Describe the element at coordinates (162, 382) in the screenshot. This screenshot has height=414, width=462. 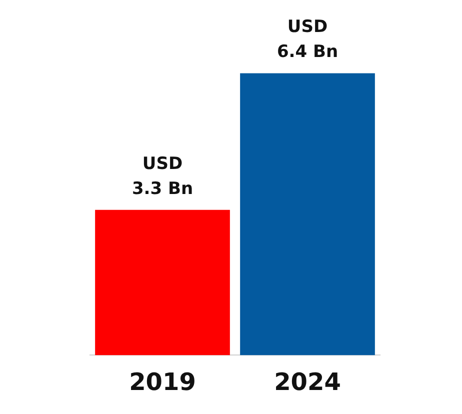
I see `x-tick-label: 2019` at that location.